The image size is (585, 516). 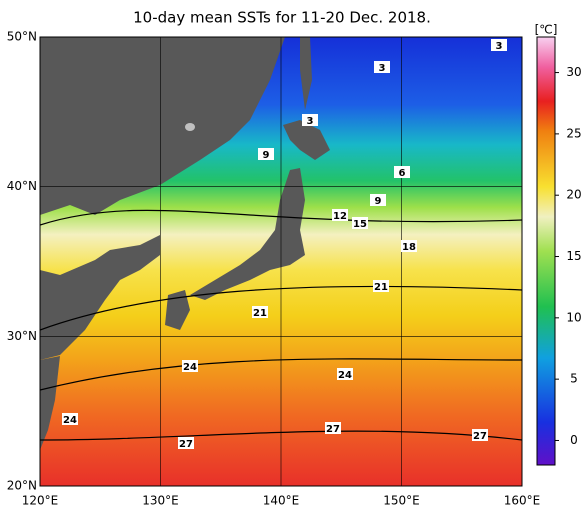 I want to click on lon-tick-label: 120°E, so click(x=40, y=501).